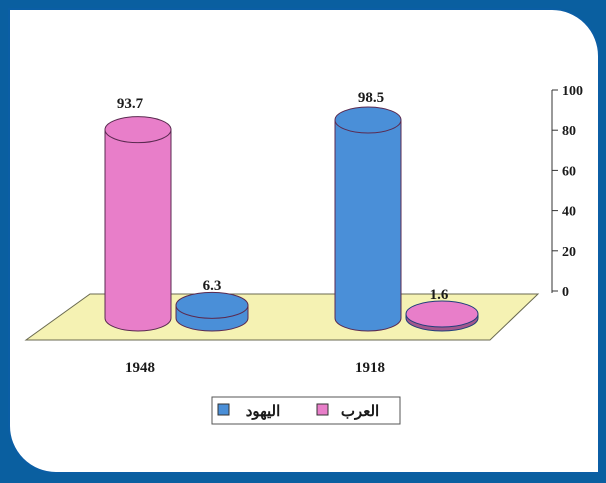 Image resolution: width=606 pixels, height=483 pixels. What do you see at coordinates (569, 131) in the screenshot?
I see `y-tick-label: 80` at bounding box center [569, 131].